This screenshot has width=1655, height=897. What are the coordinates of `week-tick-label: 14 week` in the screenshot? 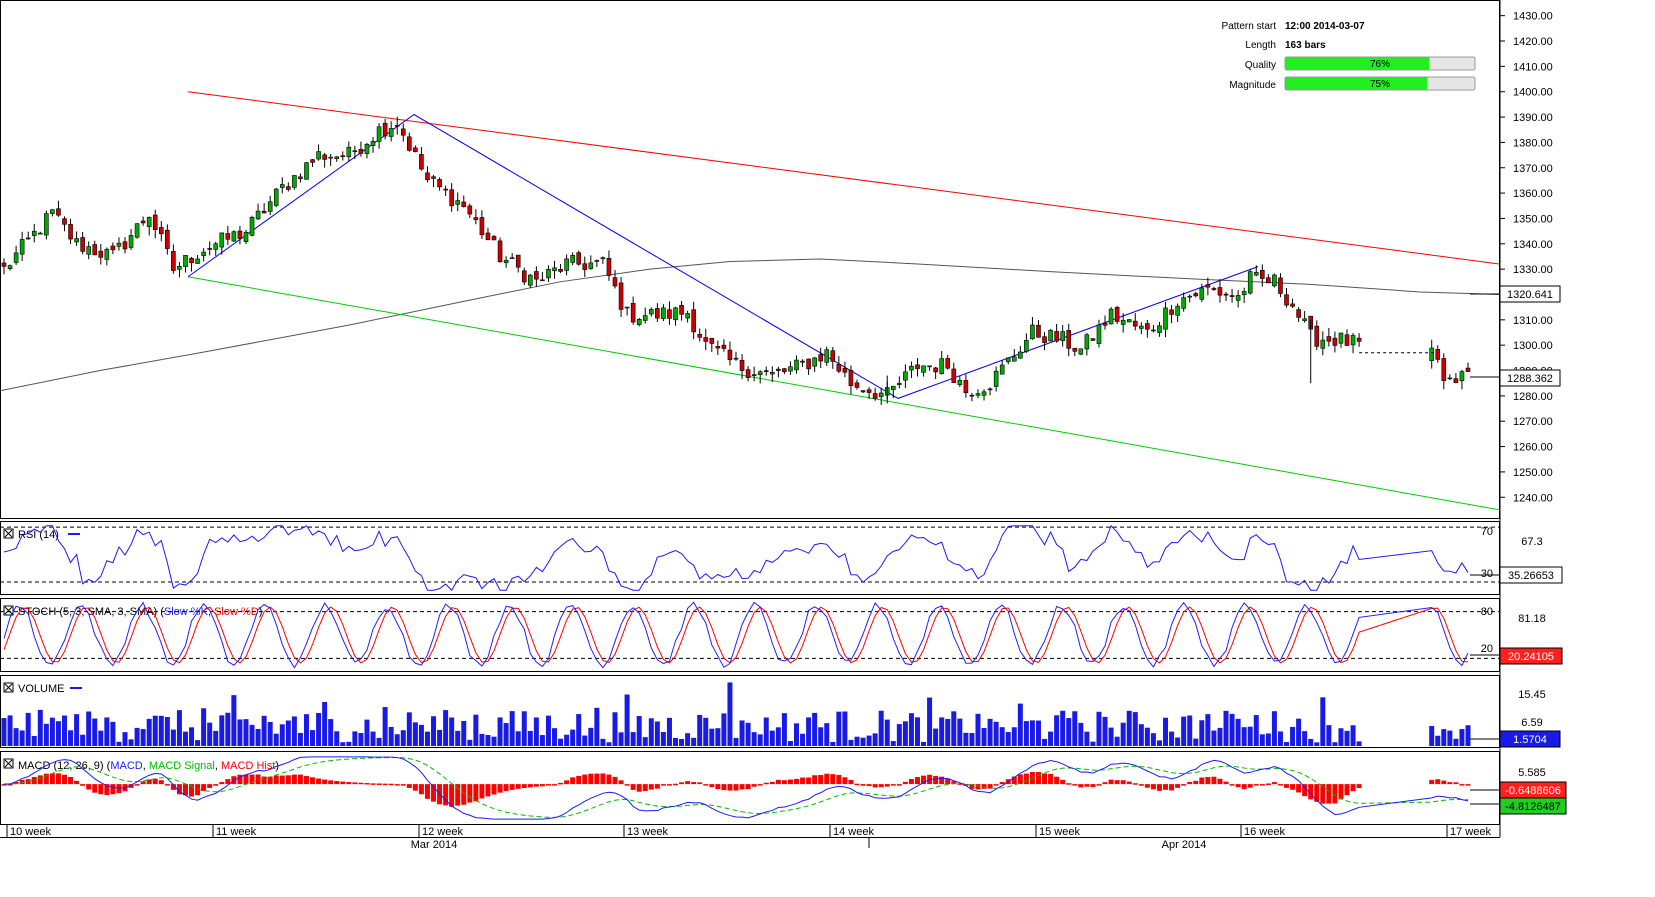 It's located at (853, 832).